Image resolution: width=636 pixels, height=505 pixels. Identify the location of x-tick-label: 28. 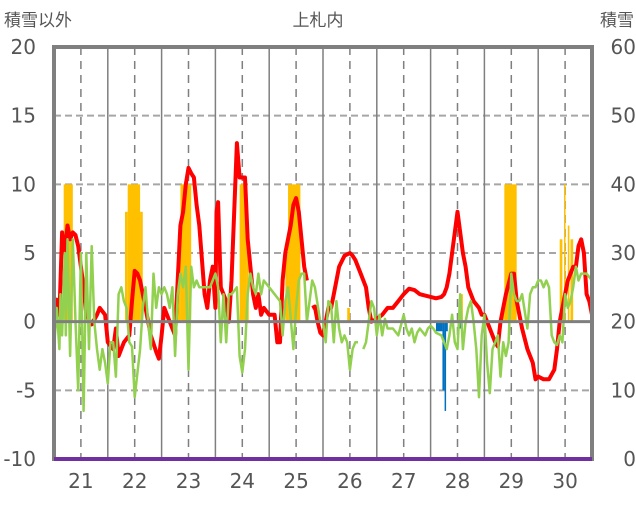
(457, 481).